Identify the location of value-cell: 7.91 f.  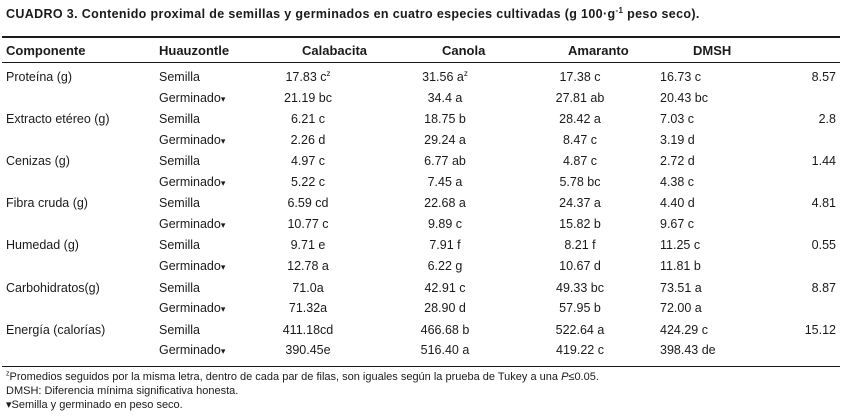
(445, 245).